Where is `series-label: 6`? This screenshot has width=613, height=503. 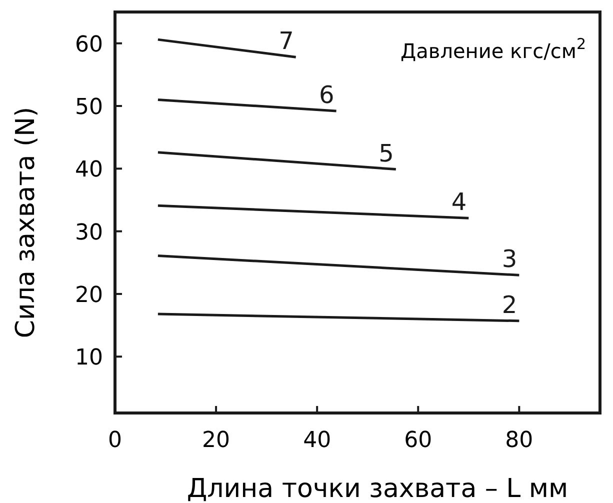 series-label: 6 is located at coordinates (326, 94).